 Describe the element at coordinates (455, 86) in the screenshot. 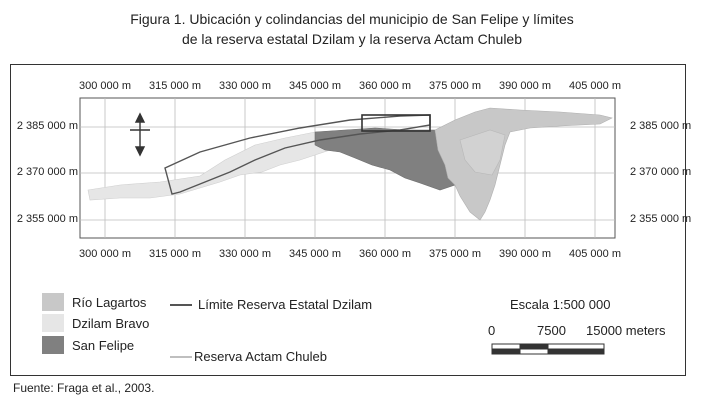

I see `tick-top-375000: 375 000 m` at that location.